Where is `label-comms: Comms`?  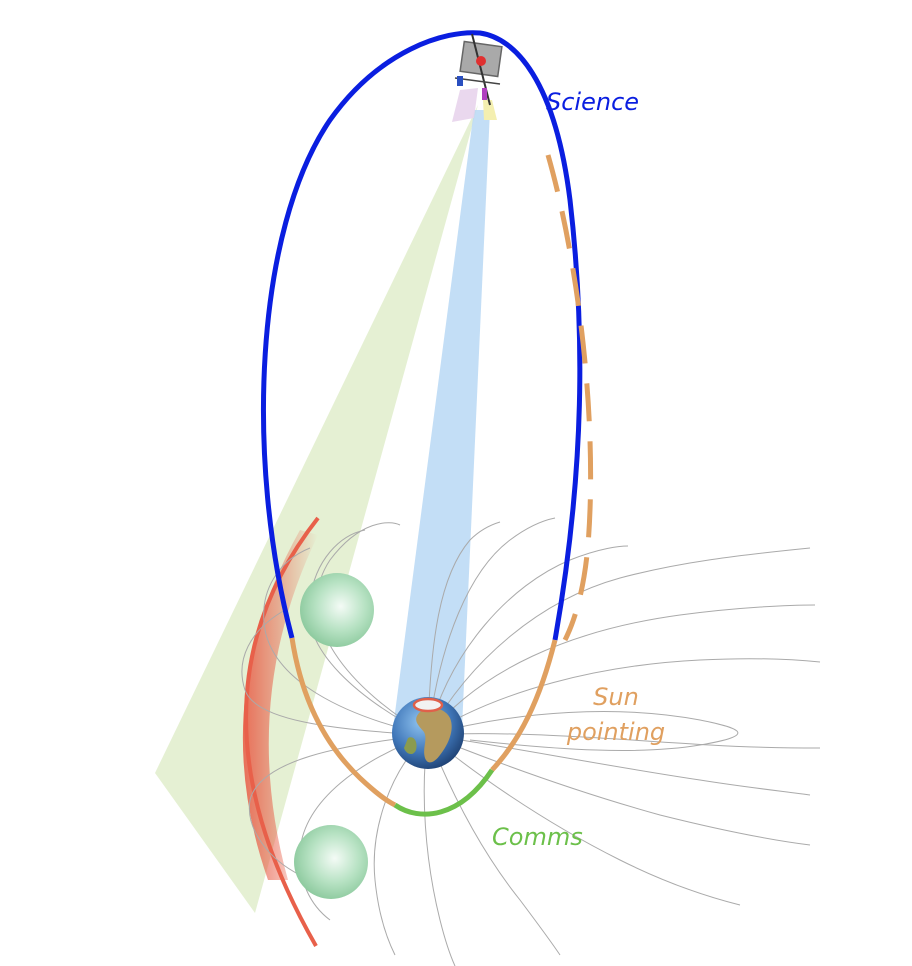
label-comms: Comms is located at coordinates (537, 837).